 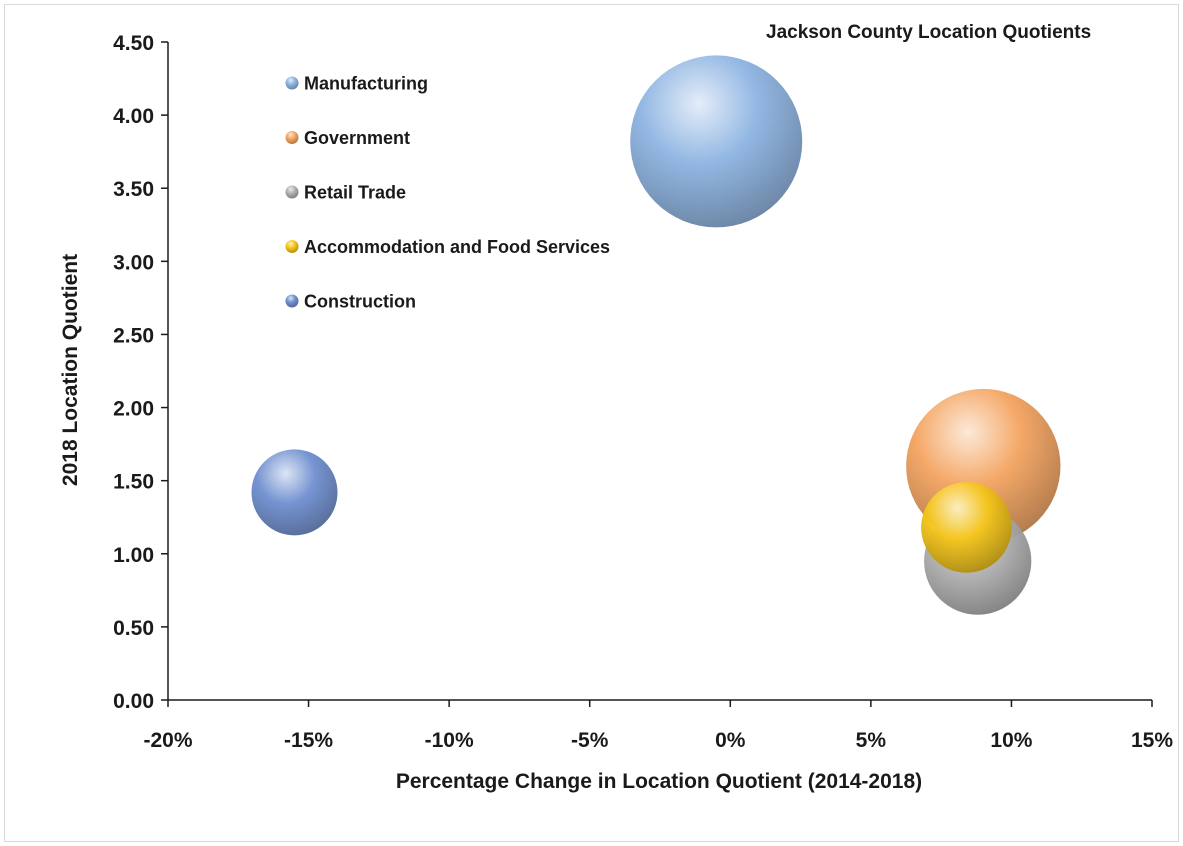 What do you see at coordinates (1011, 740) in the screenshot?
I see `x-tick-label: 10%` at bounding box center [1011, 740].